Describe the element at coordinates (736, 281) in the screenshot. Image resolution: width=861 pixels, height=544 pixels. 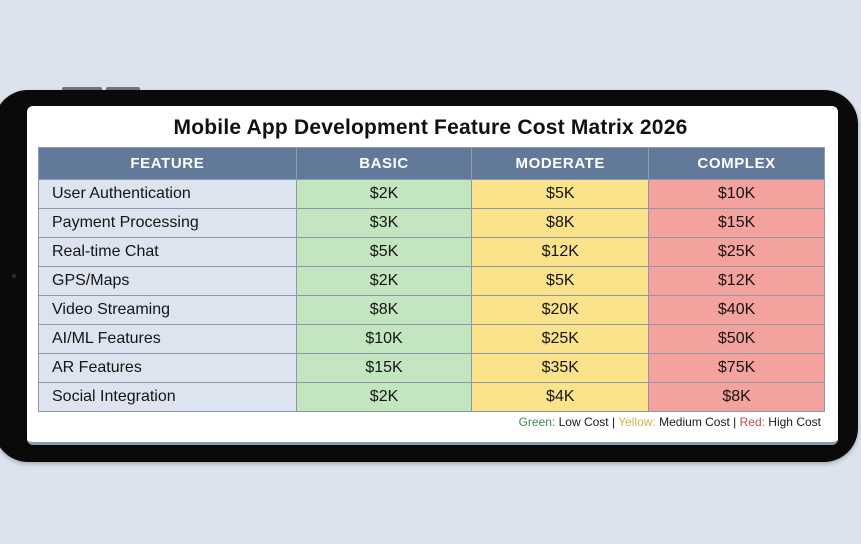
I see `complex-cost-cell: $12K` at that location.